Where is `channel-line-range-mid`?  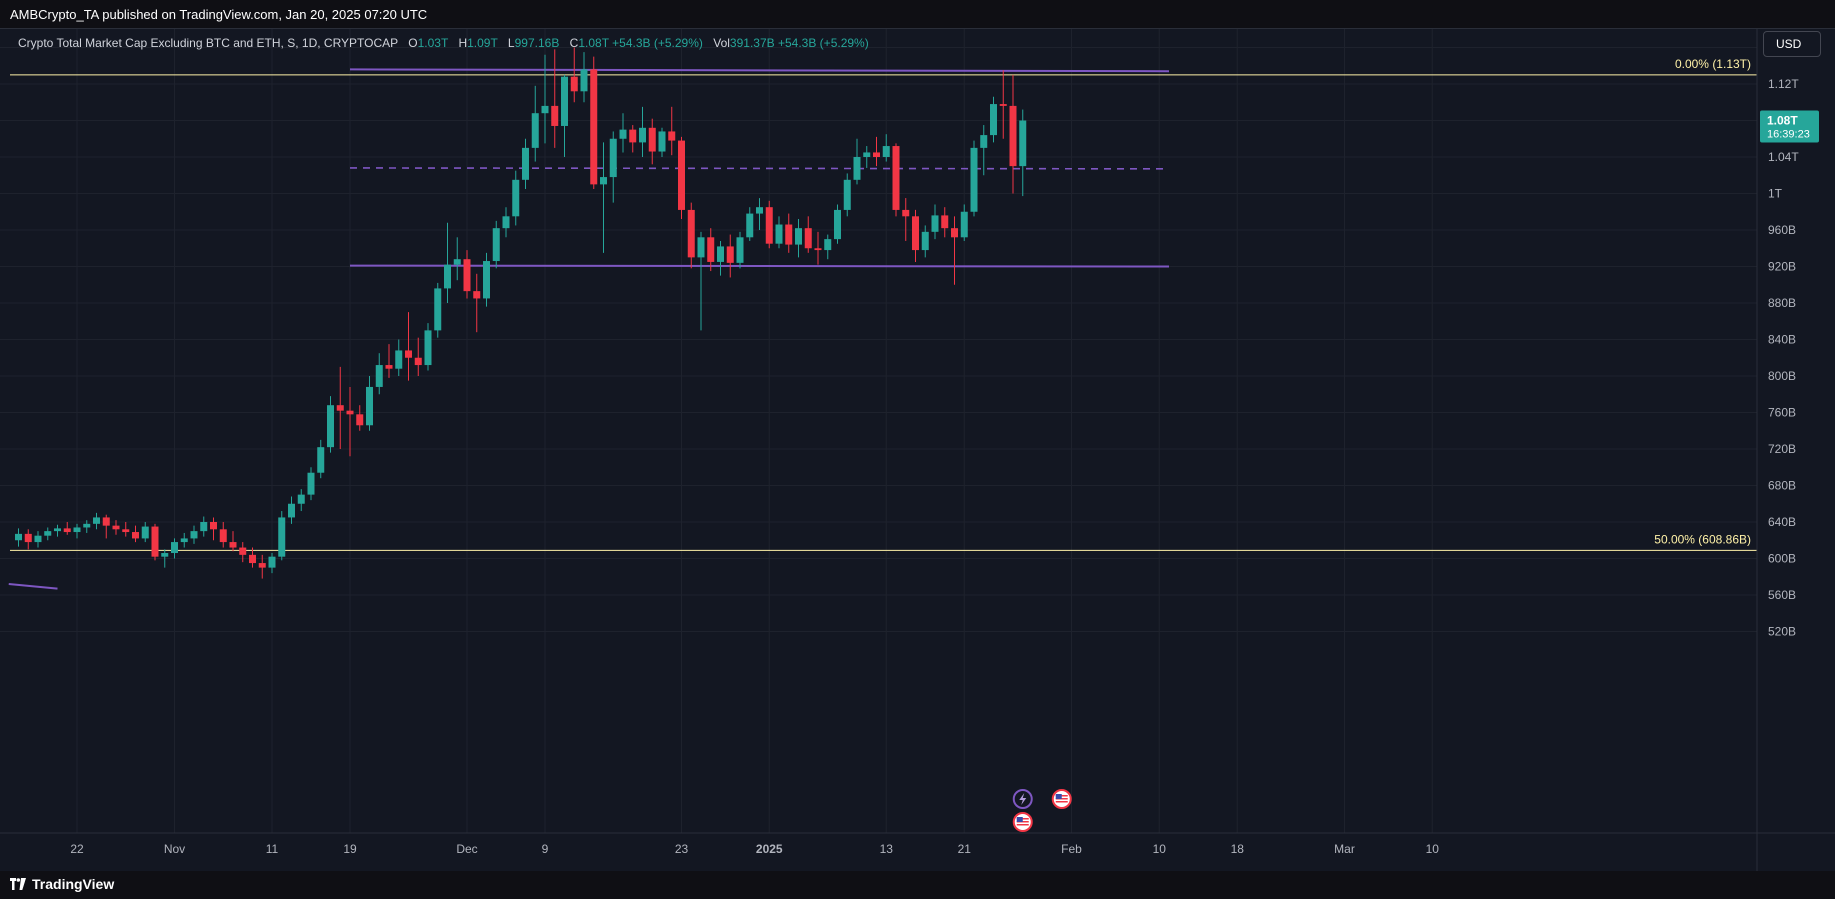 channel-line-range-mid is located at coordinates (759, 168).